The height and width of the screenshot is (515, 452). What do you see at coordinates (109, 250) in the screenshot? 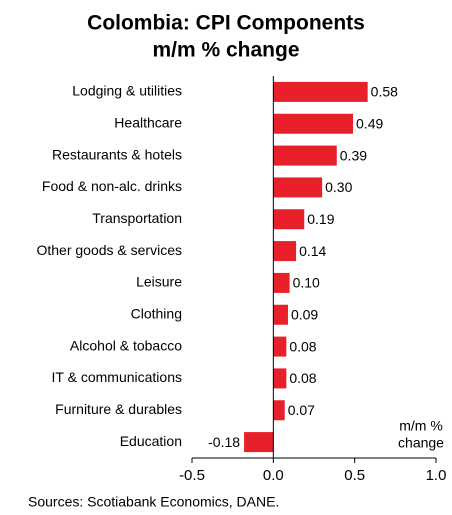
I see `y-tick-label: Other goods & services` at bounding box center [109, 250].